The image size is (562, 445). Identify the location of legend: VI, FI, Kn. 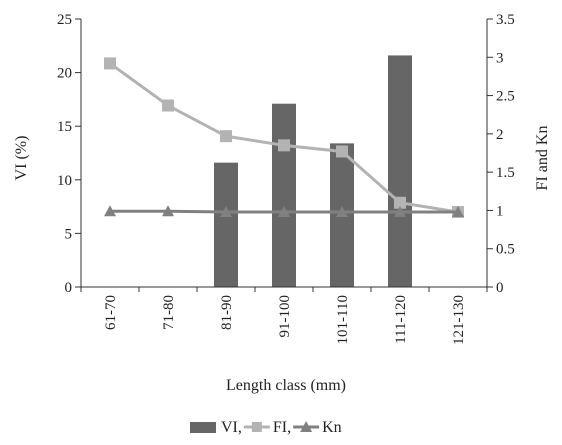
(266, 427).